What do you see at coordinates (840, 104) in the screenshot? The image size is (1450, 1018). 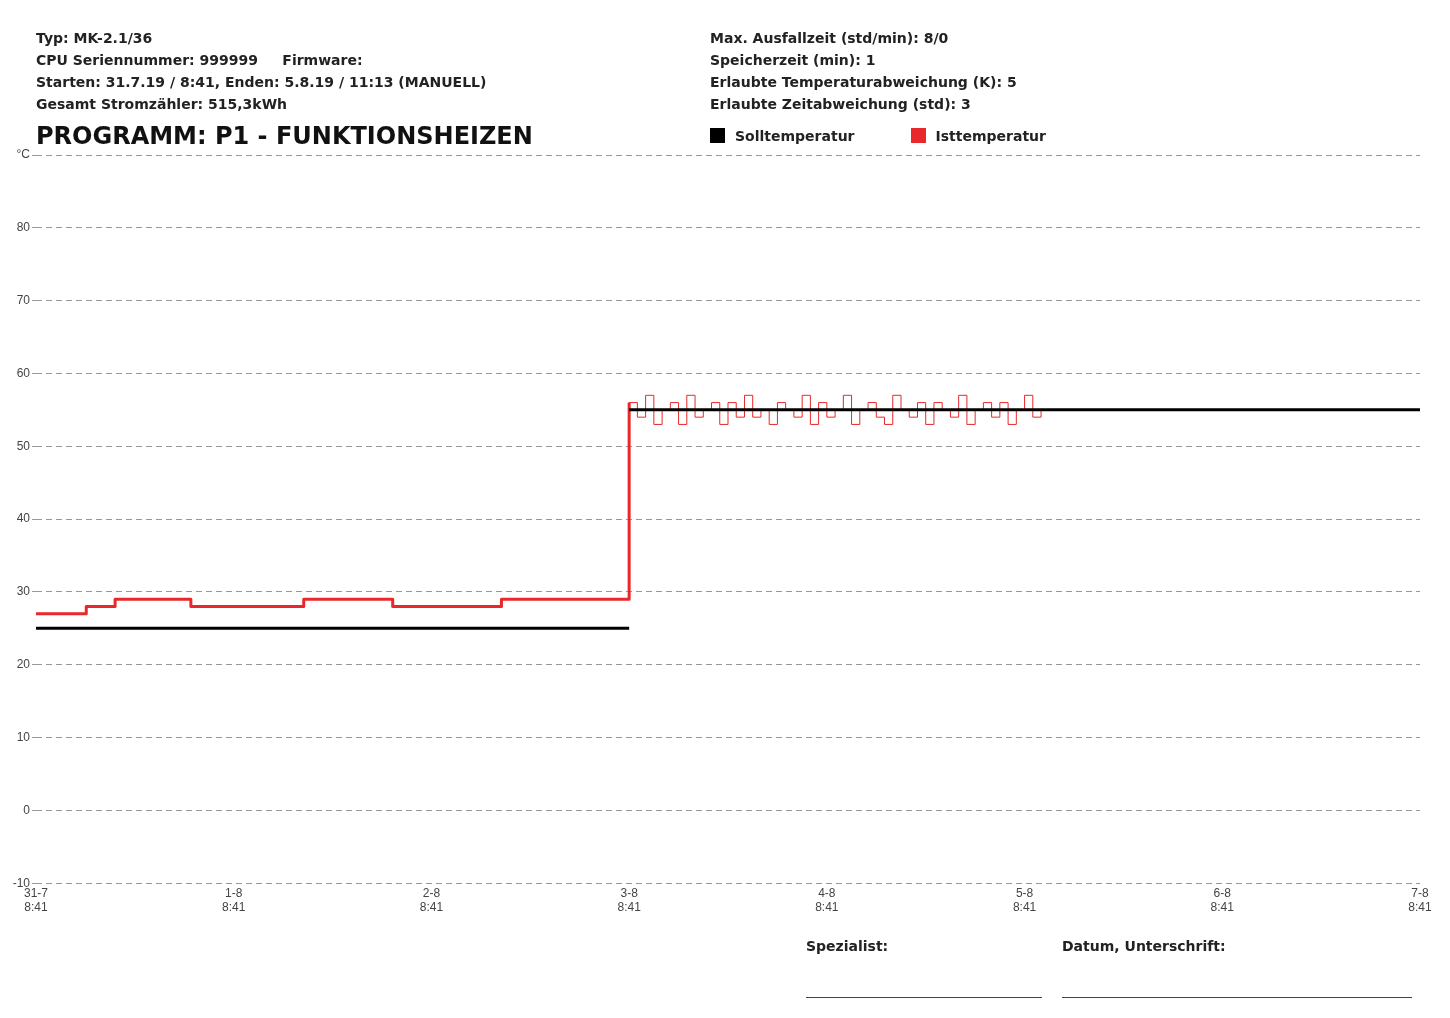 I see `text: Erlaubte Zeitabweichung (std): 3` at bounding box center [840, 104].